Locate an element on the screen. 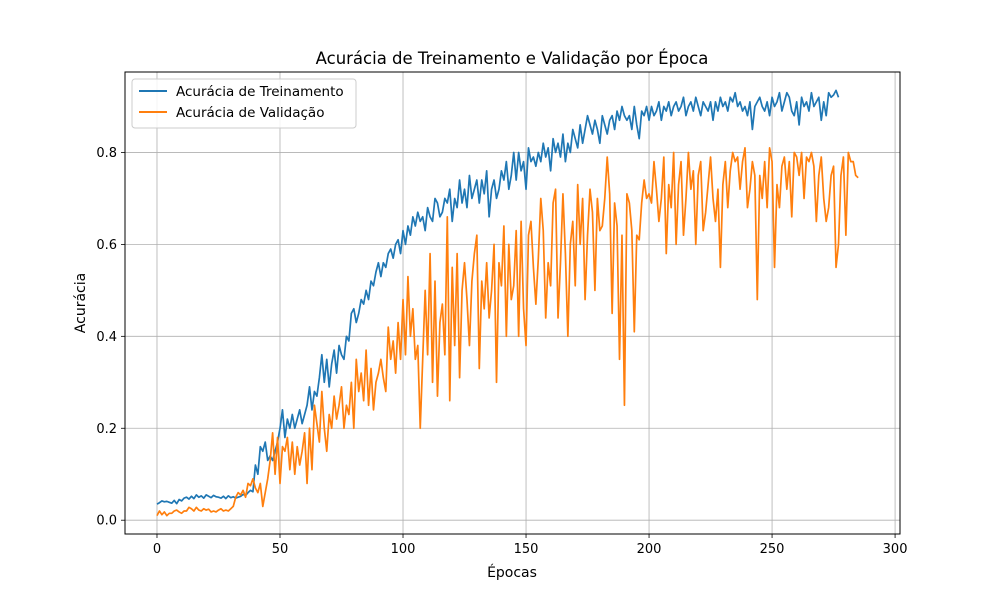  y-tick-label: 0.2 is located at coordinates (106, 429).